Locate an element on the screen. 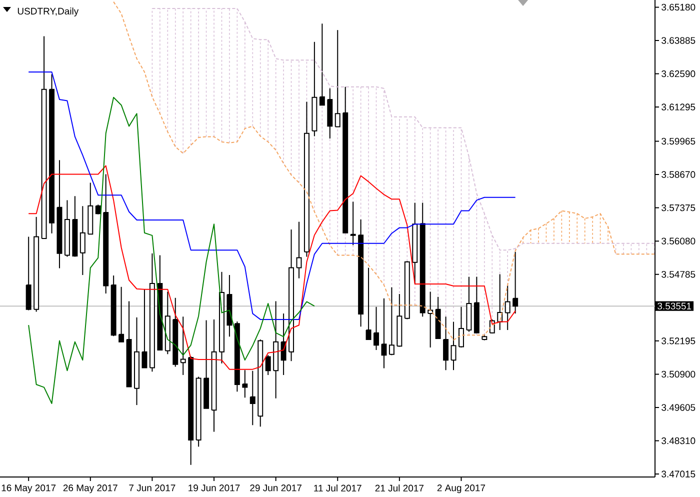  y-tick-label: 3.63885 is located at coordinates (679, 40).